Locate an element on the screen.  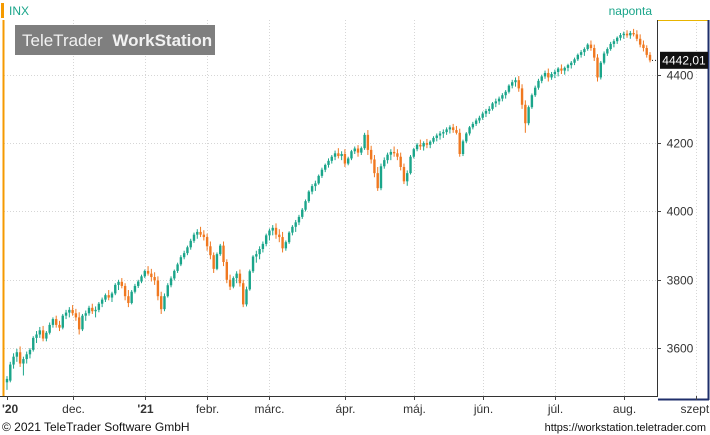
y-tick-label: 4200 is located at coordinates (680, 144).